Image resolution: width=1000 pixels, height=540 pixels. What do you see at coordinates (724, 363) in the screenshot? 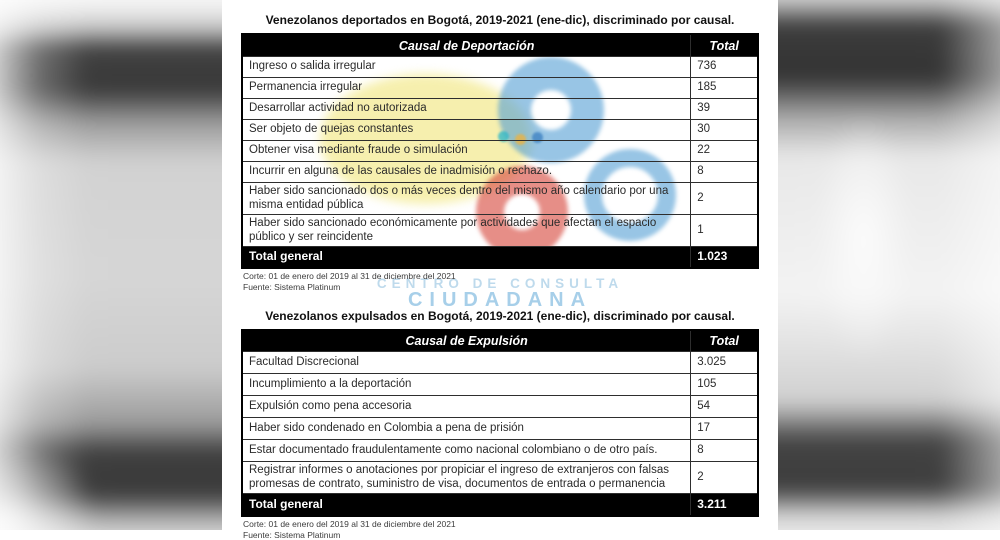
I see `total-cell: 3.025` at bounding box center [724, 363].